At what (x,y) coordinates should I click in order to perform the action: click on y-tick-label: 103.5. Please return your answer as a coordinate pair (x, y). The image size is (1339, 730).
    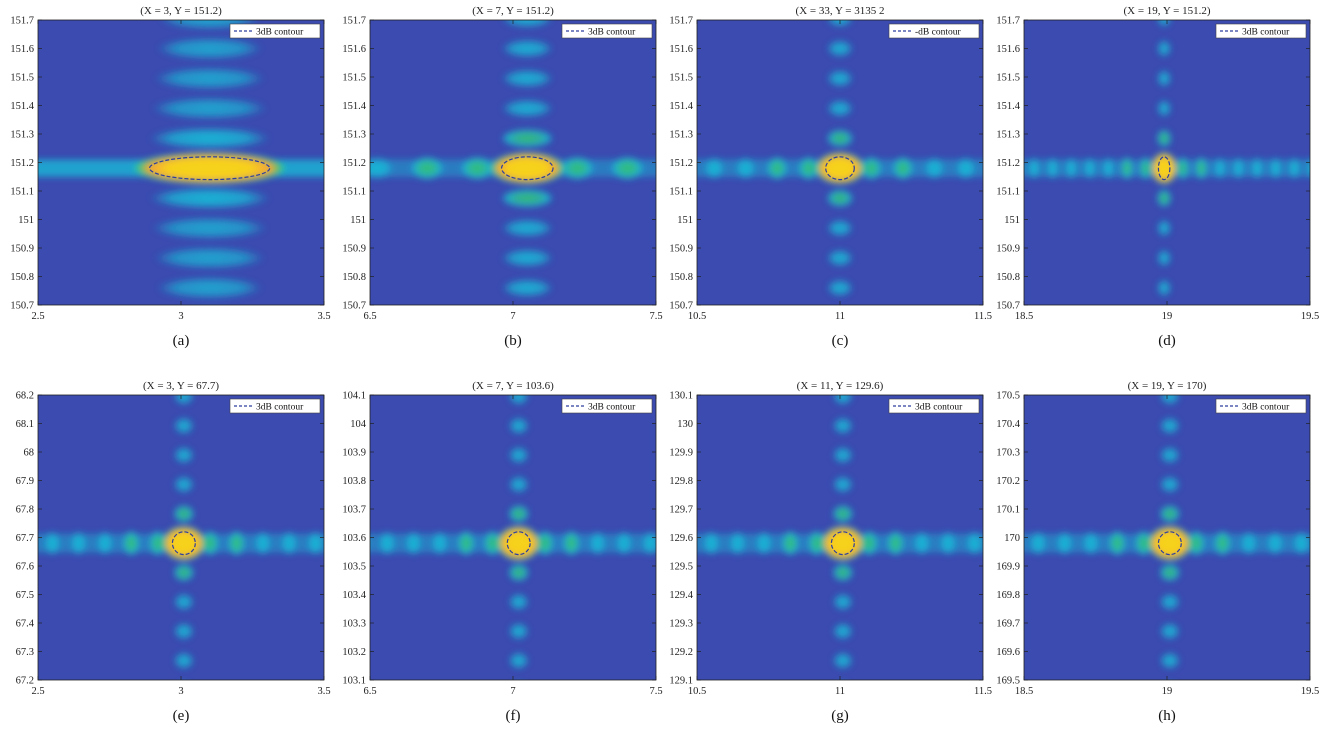
    Looking at the image, I should click on (354, 567).